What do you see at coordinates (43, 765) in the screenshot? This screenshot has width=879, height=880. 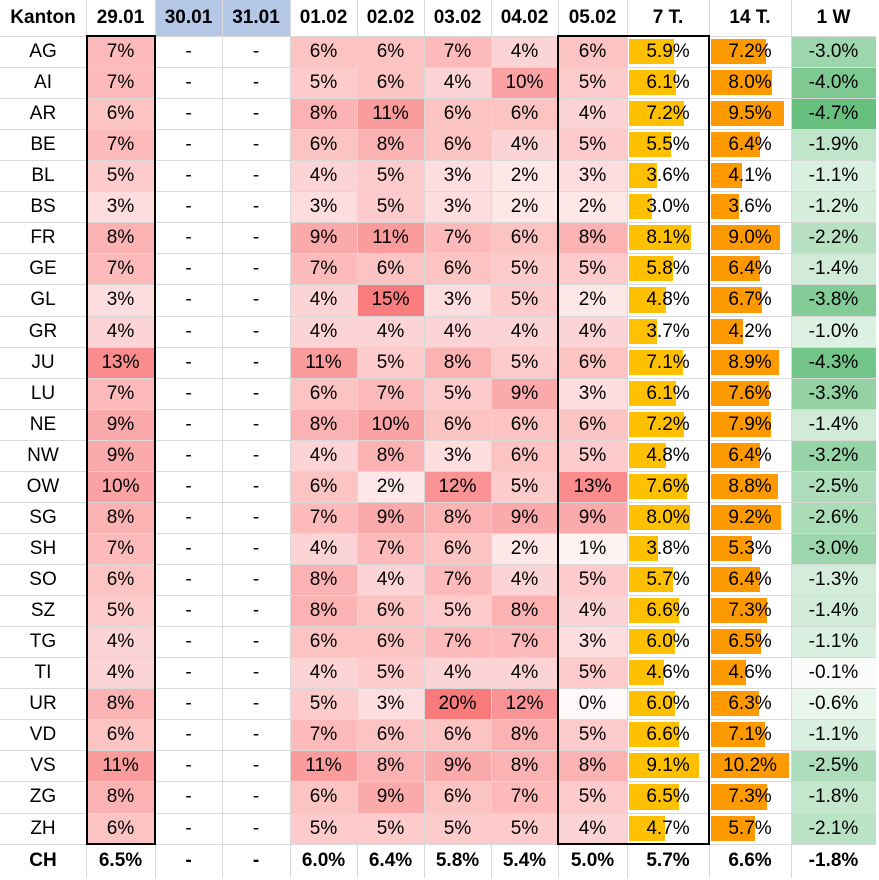 I see `row-vs-kanton: VS` at bounding box center [43, 765].